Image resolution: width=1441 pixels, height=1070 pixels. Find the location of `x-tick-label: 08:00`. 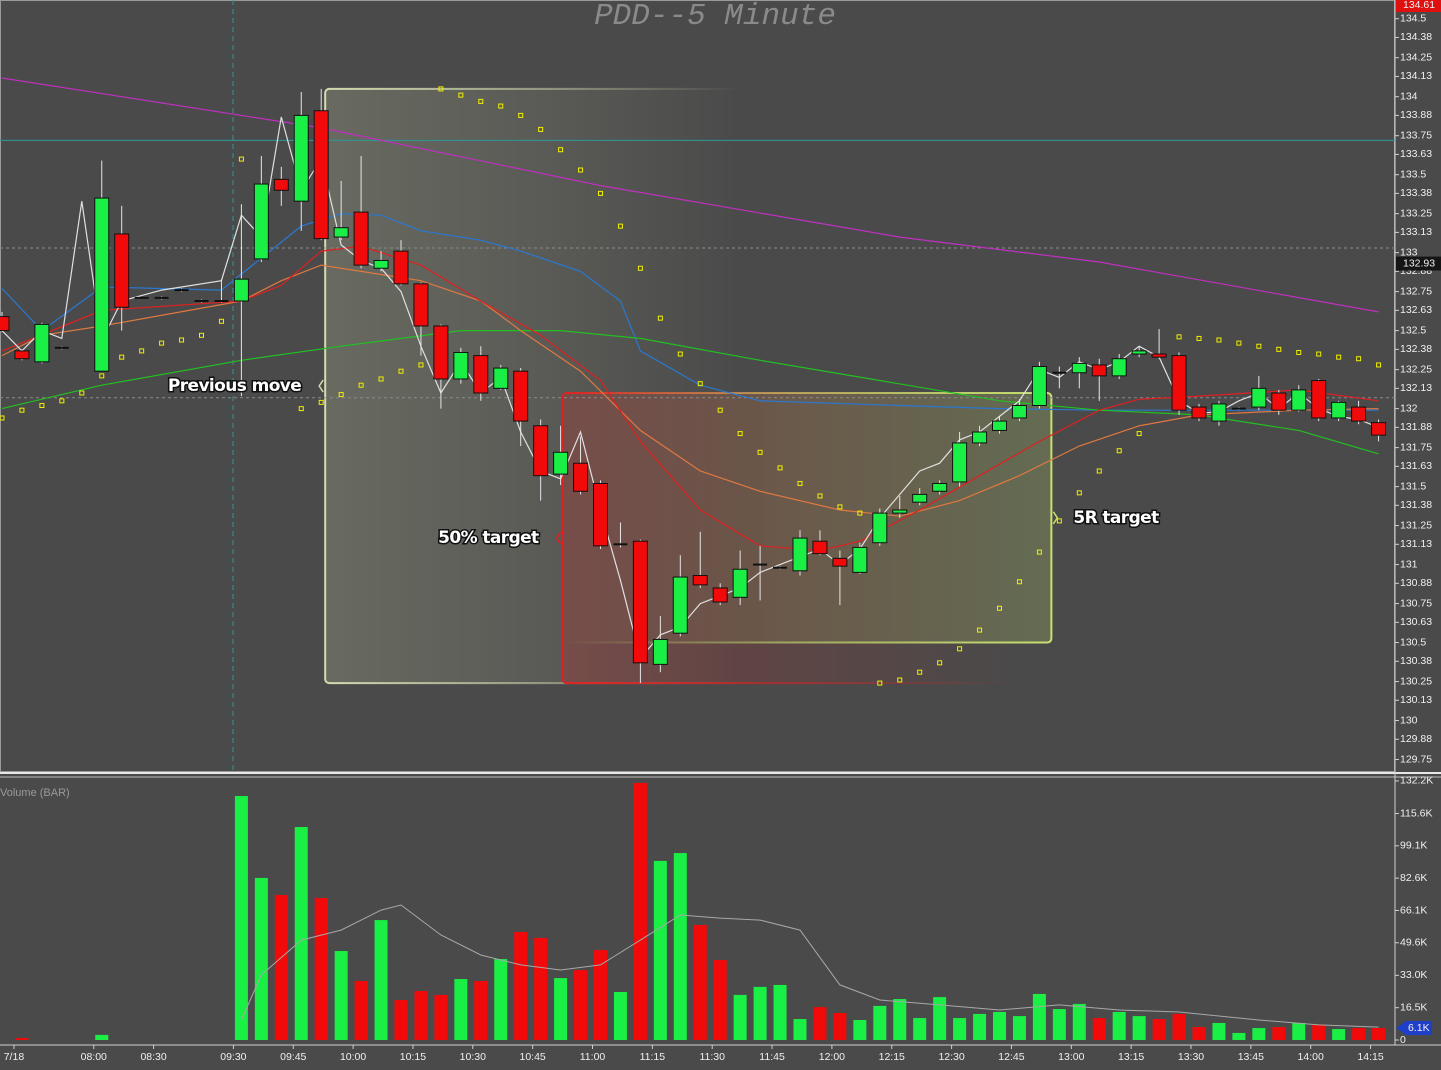

x-tick-label: 08:00 is located at coordinates (94, 1057).